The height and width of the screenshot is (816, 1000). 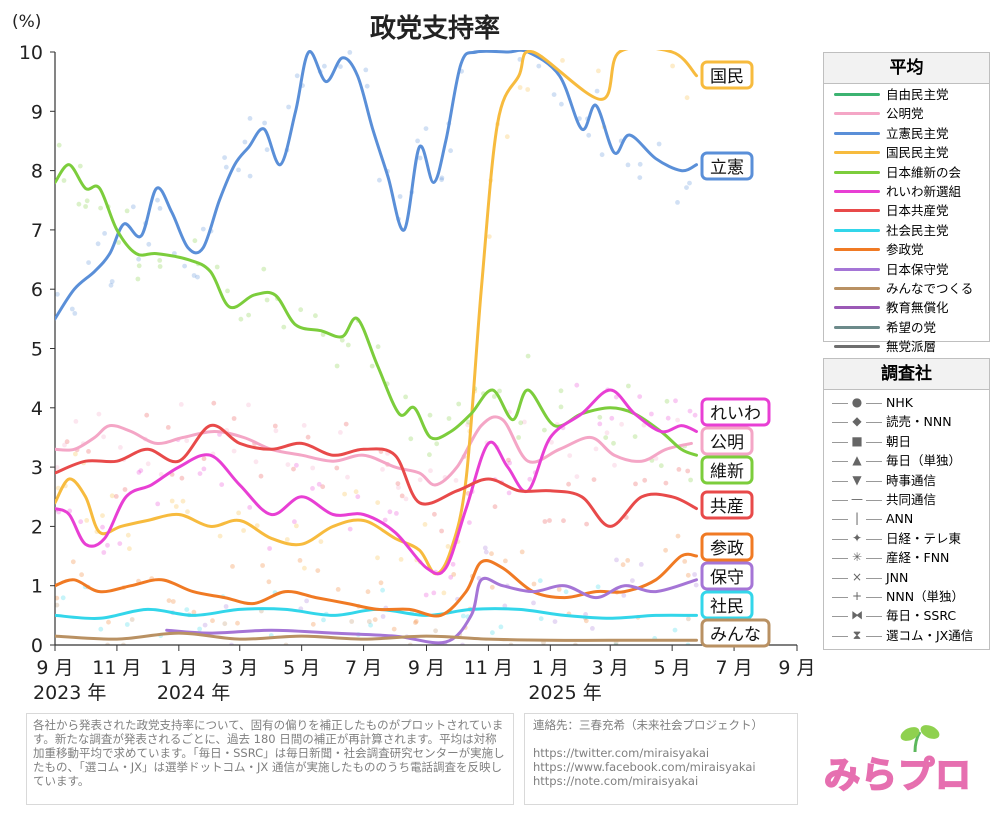 I want to click on pollster-item: ◆ 読売・NNN, so click(x=906, y=422).